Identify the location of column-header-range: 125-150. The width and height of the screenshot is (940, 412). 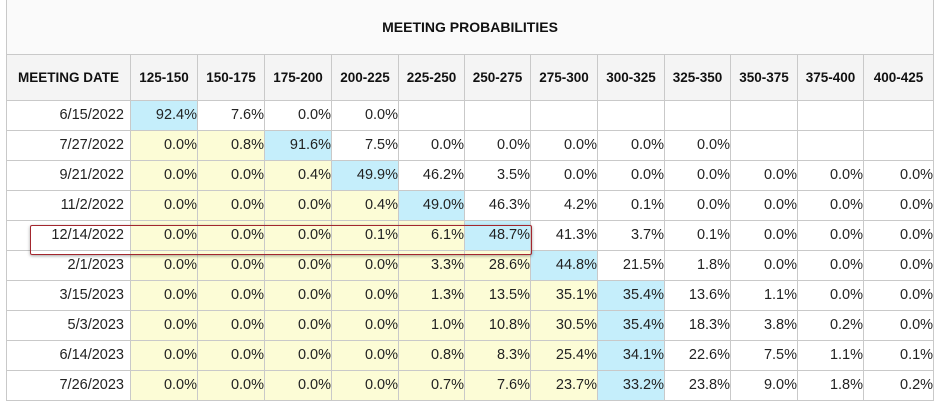
(164, 77).